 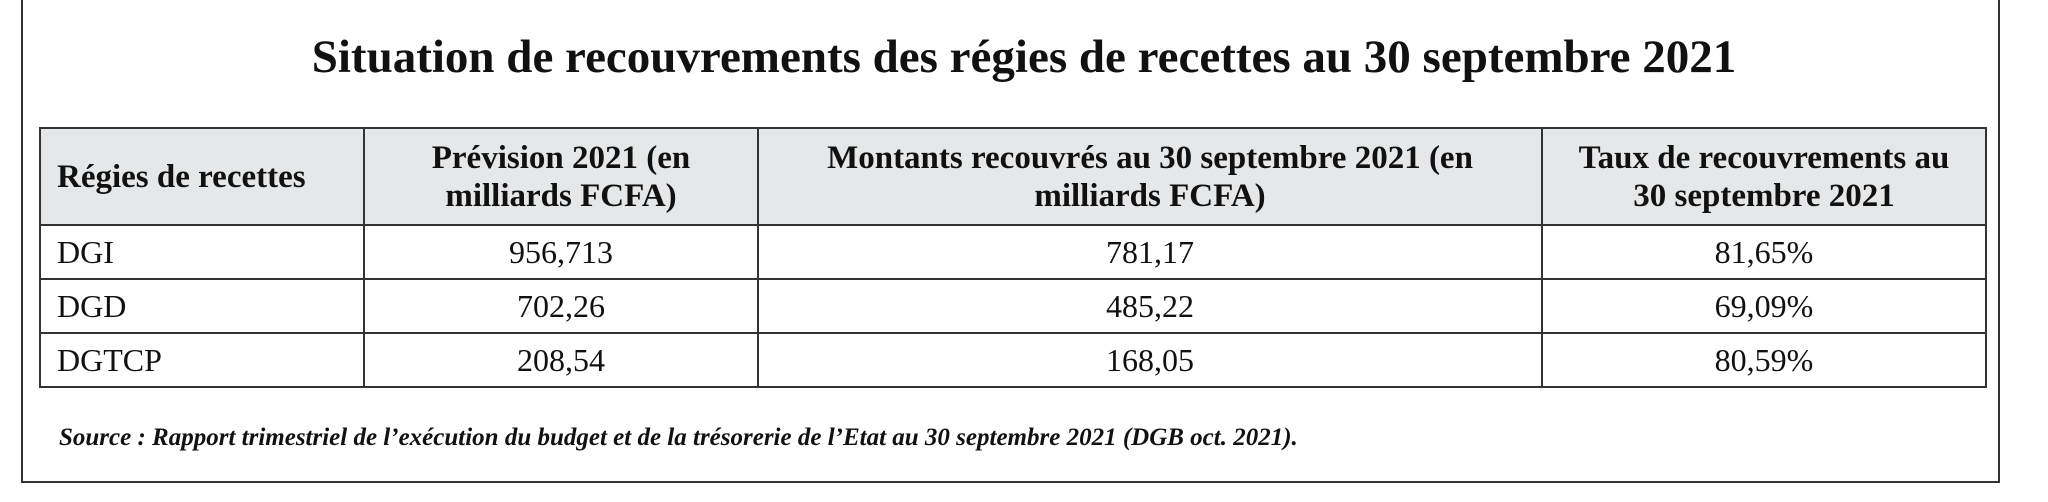 What do you see at coordinates (202, 306) in the screenshot?
I see `table-cell: DGD` at bounding box center [202, 306].